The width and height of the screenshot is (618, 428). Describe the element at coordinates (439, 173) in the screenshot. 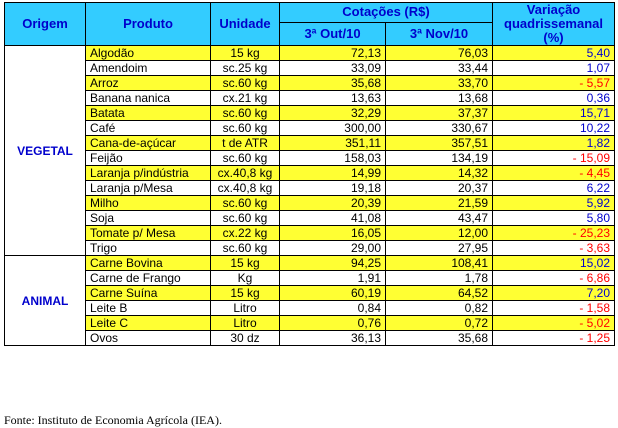

I see `cotacao-nov-cell: 14,32` at that location.